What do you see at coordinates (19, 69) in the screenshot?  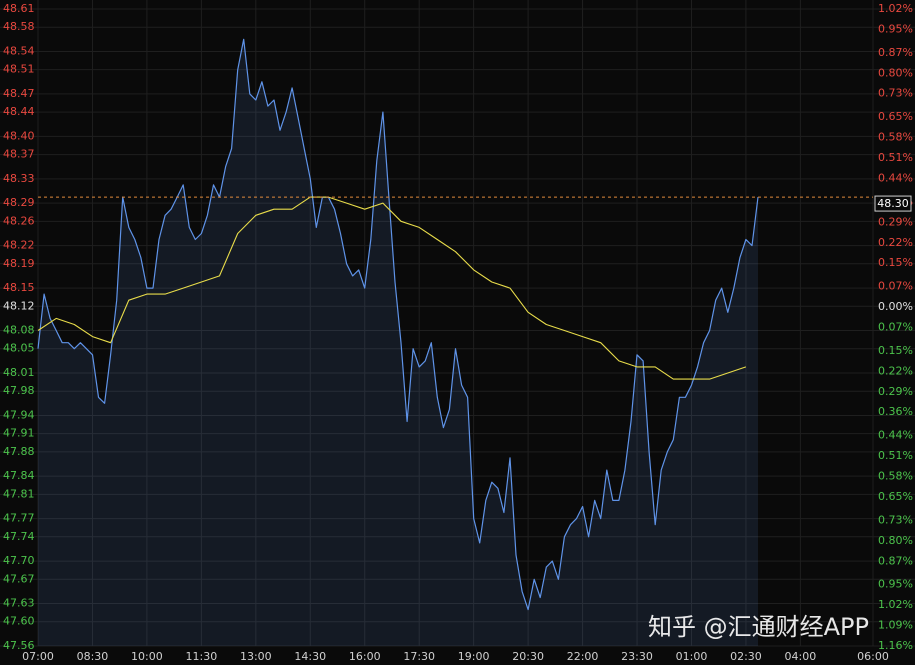 I see `y-tick-label: 48.51` at bounding box center [19, 69].